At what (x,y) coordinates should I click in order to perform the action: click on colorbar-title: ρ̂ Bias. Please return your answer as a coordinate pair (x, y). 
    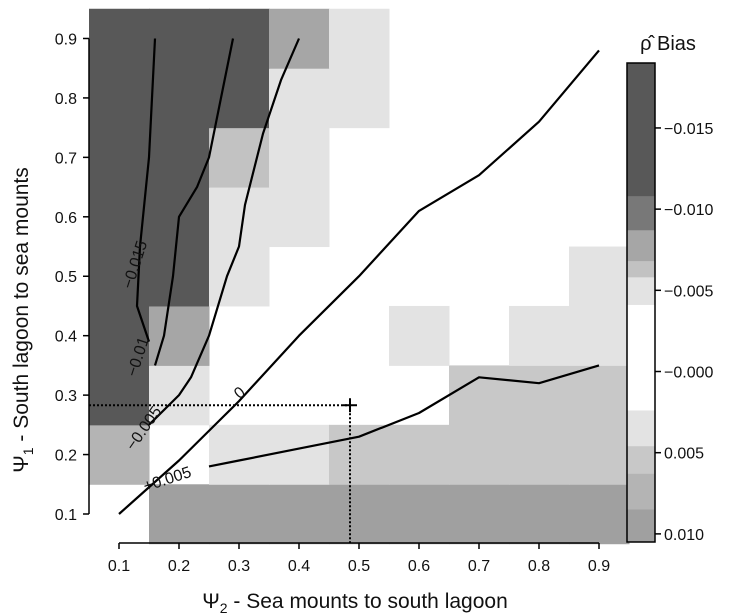
    Looking at the image, I should click on (668, 44).